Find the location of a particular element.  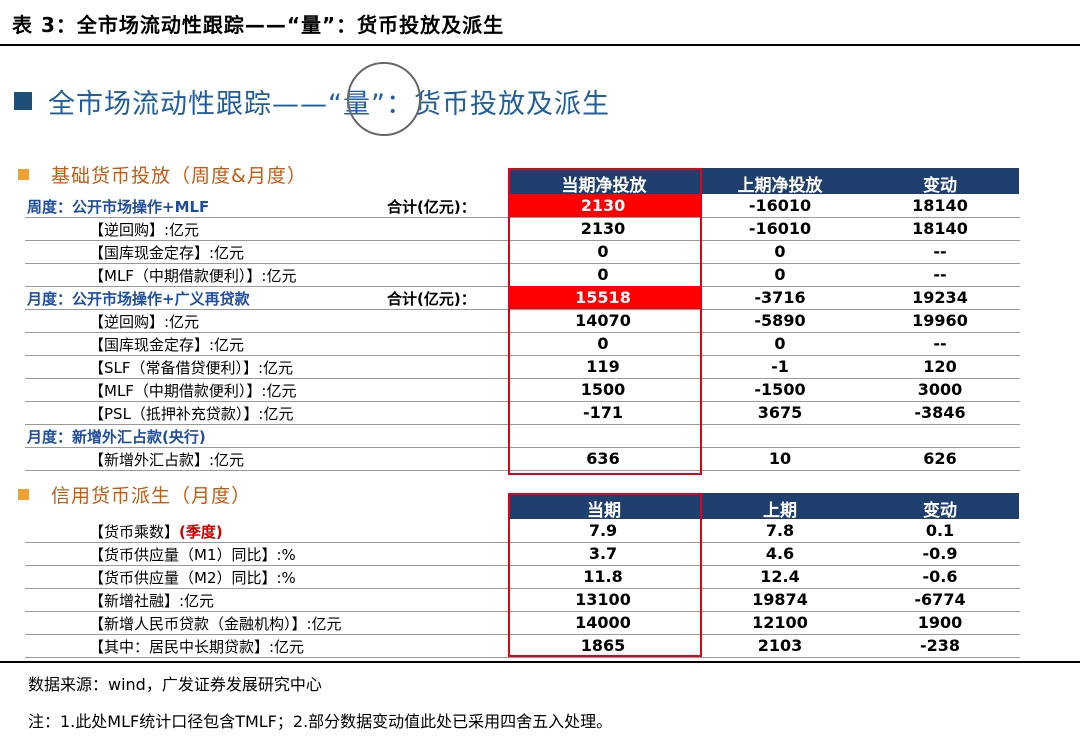

table-row: 月度：公开市场操作+广义再贷款 合计(亿元)： 15518 -3716 19234 is located at coordinates (522, 298).